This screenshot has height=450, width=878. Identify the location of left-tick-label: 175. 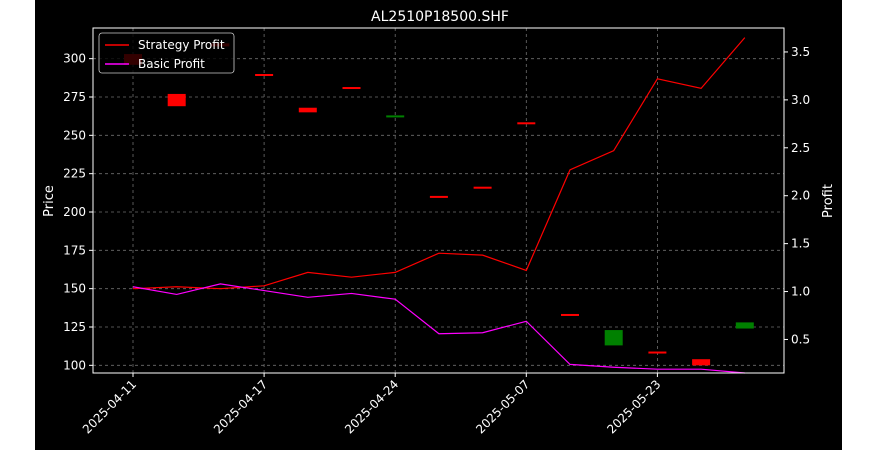
(74, 250).